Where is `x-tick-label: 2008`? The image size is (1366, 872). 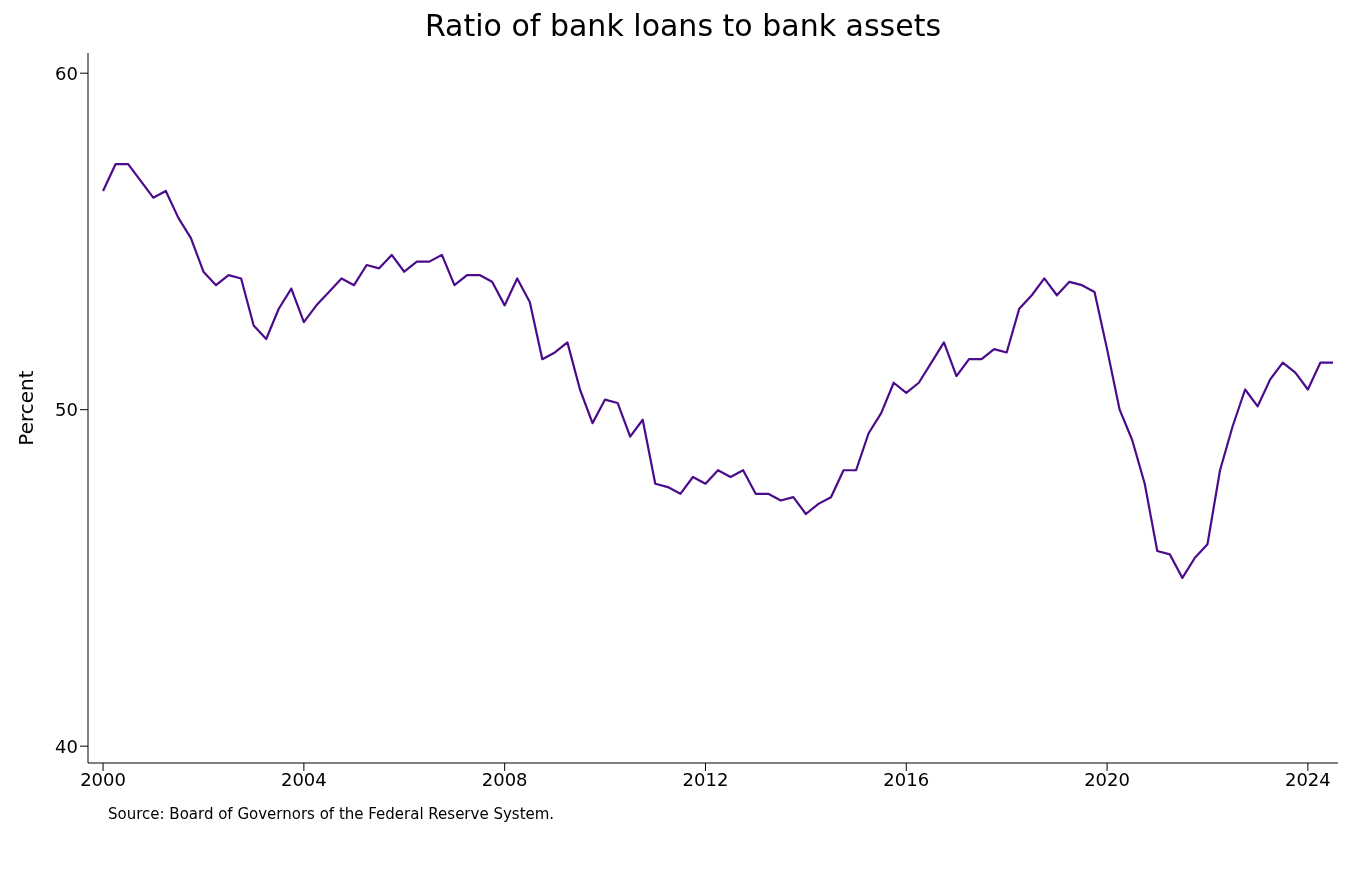 x-tick-label: 2008 is located at coordinates (504, 779).